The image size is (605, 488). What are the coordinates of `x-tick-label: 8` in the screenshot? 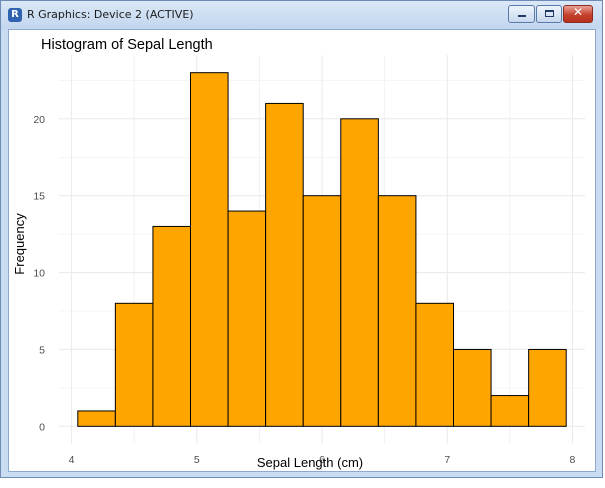 It's located at (573, 460).